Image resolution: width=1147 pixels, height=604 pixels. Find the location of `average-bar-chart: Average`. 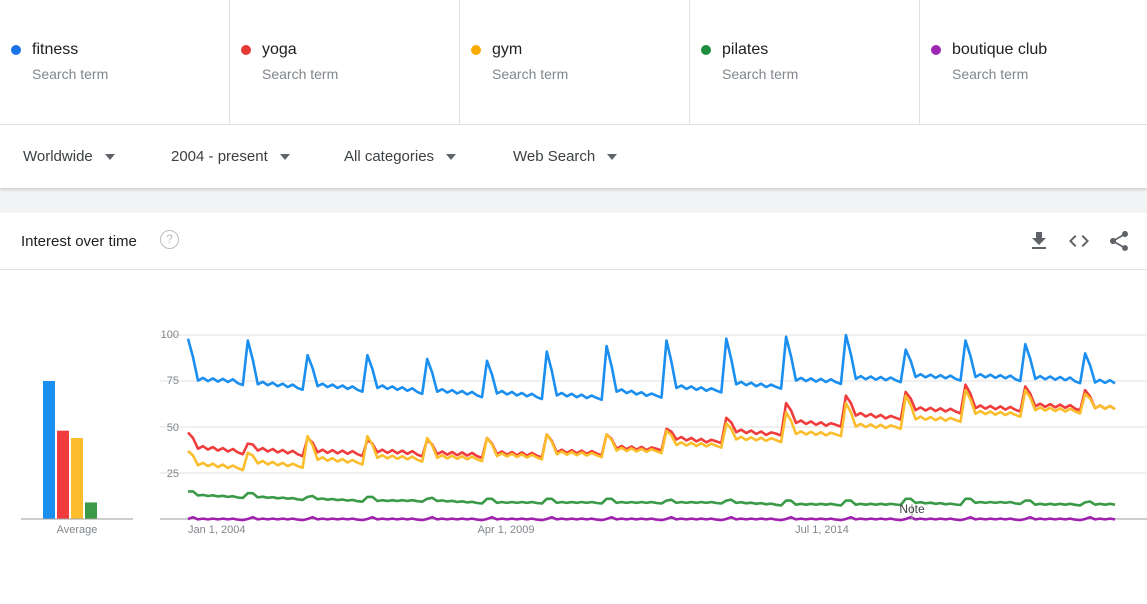

average-bar-chart: Average is located at coordinates (77, 458).